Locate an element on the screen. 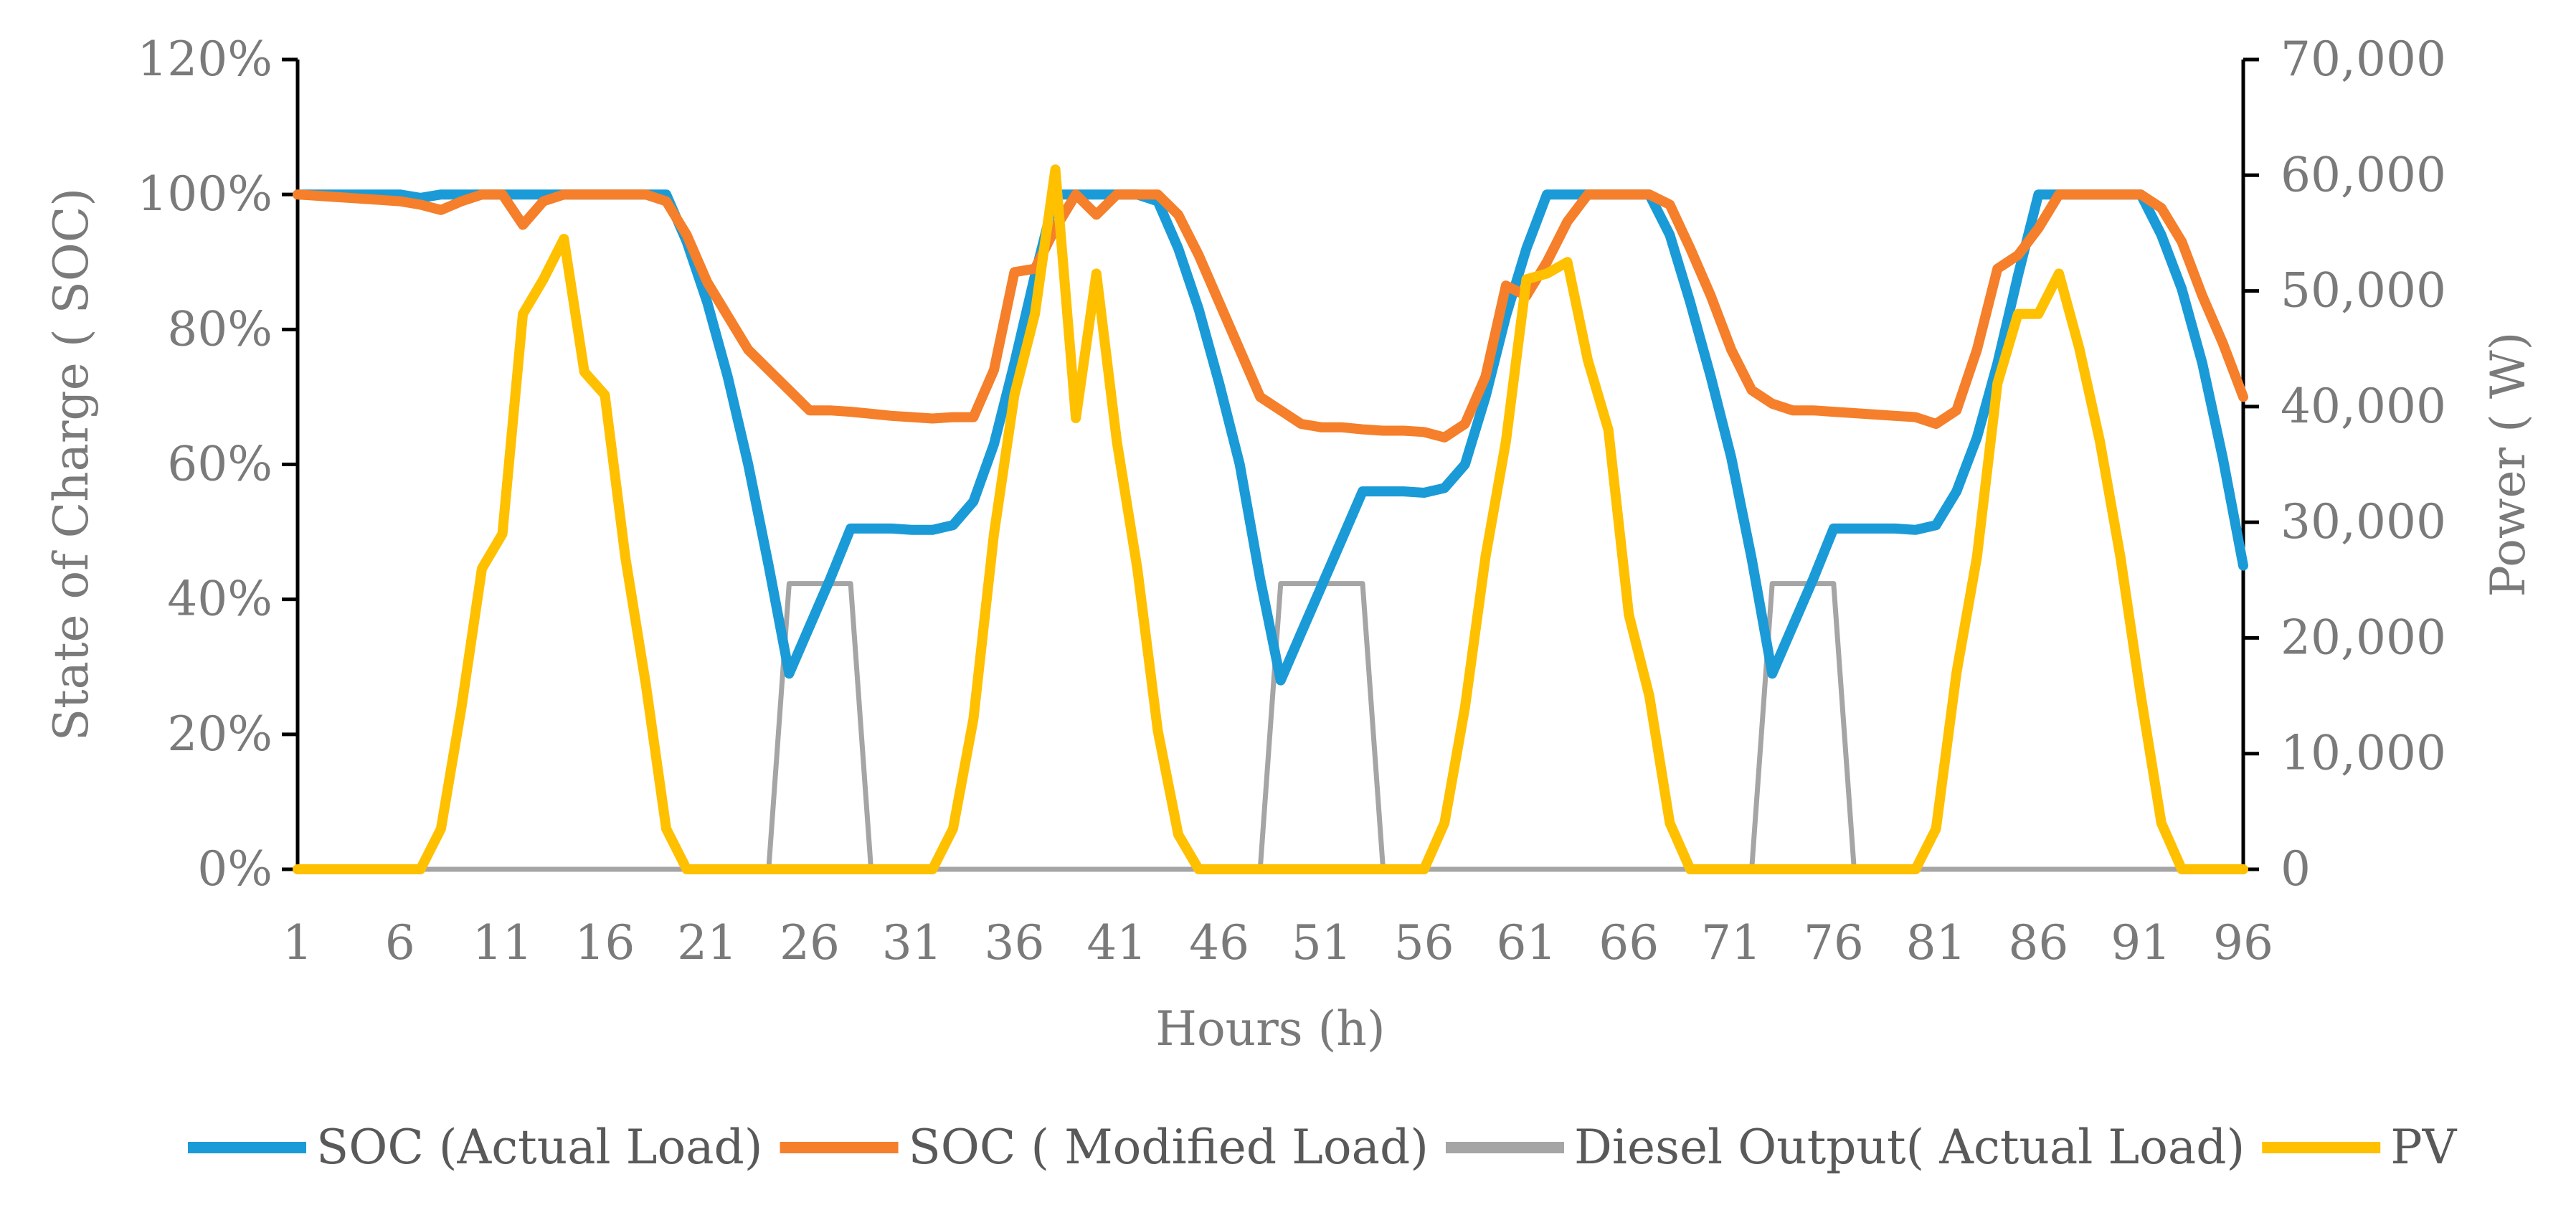 This screenshot has height=1215, width=2576. x-tick-label: 26 is located at coordinates (810, 942).